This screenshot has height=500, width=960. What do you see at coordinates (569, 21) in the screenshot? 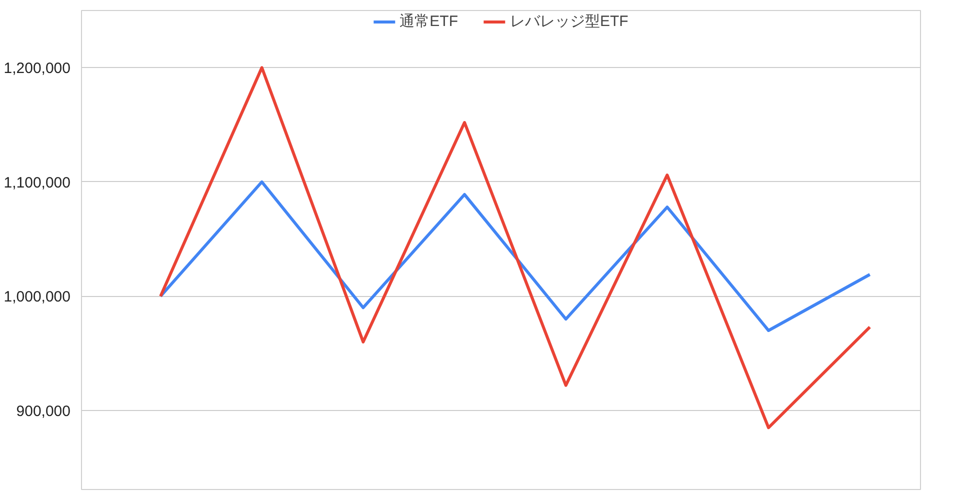
I see `legend-label: レバレッジ型ETF` at bounding box center [569, 21].